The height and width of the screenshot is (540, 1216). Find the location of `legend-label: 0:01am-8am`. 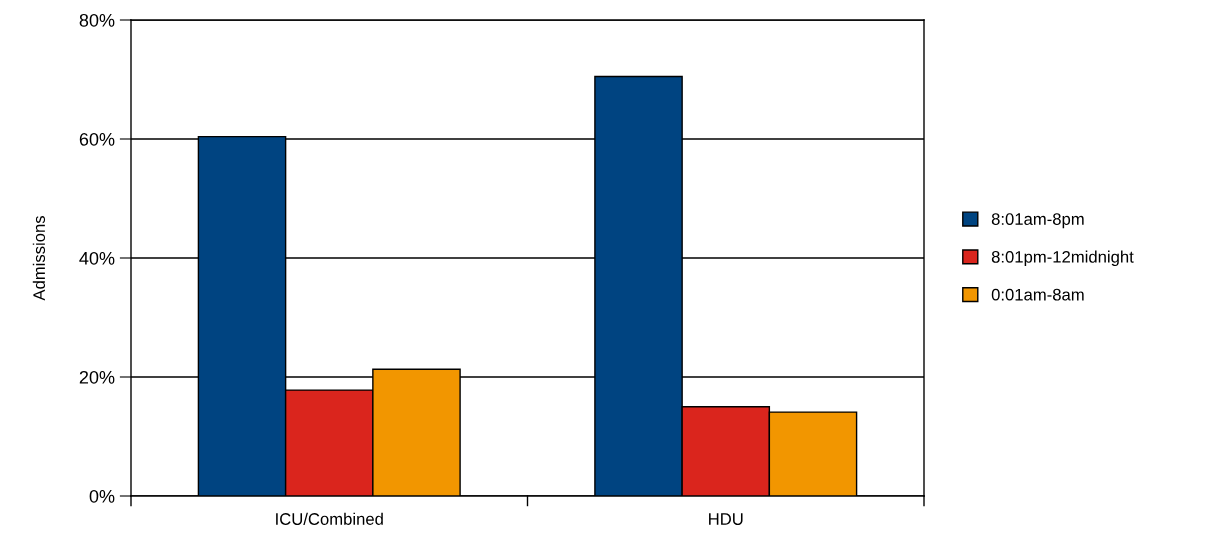

legend-label: 0:01am-8am is located at coordinates (1037, 294).